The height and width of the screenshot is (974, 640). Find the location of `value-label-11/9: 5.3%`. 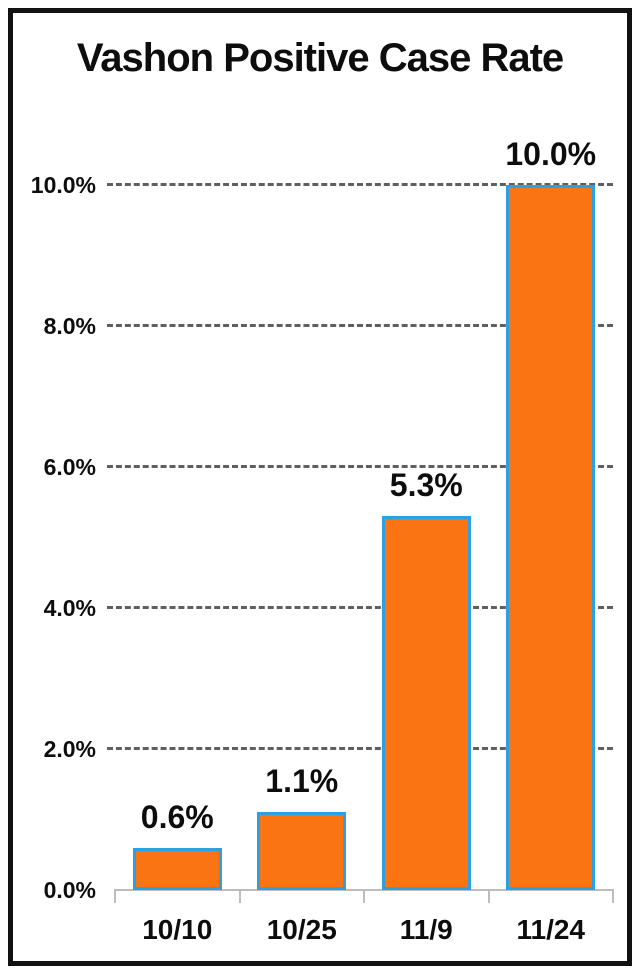

value-label-11/9: 5.3% is located at coordinates (426, 485).